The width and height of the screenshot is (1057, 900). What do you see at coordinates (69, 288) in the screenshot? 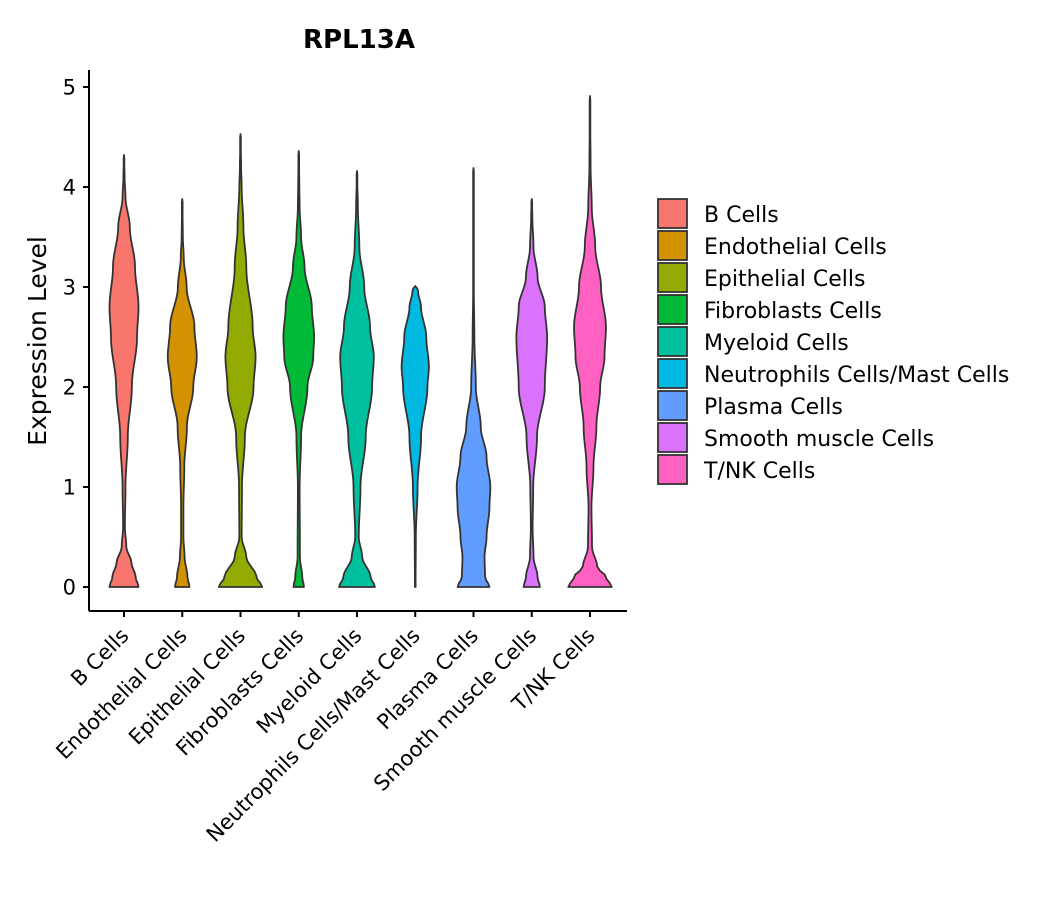
I see `y-tick-label: 3` at bounding box center [69, 288].